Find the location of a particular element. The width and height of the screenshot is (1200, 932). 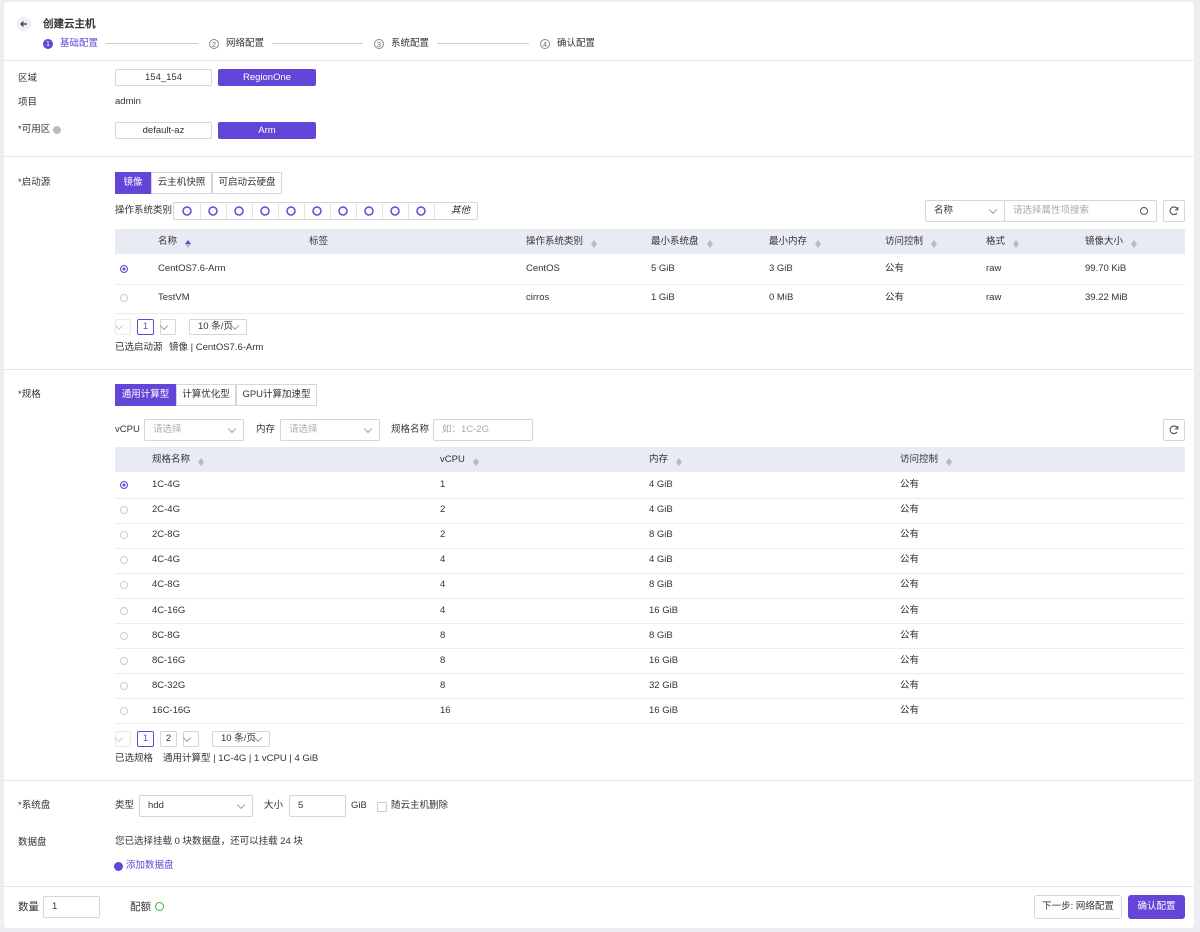

back-icon is located at coordinates (23, 24).